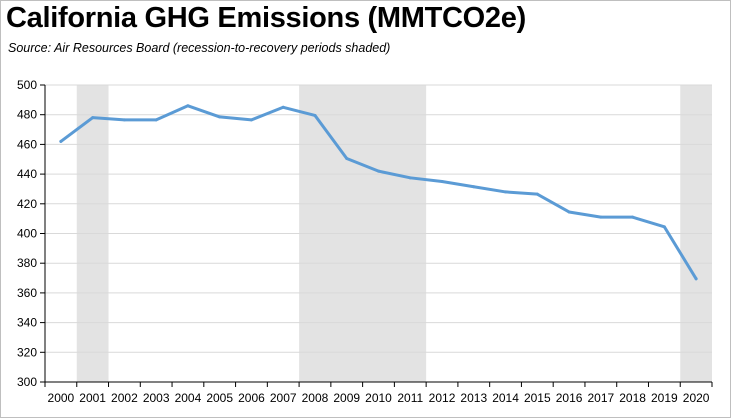 The image size is (731, 418). Describe the element at coordinates (696, 279) in the screenshot. I see `data-point-2020` at that location.